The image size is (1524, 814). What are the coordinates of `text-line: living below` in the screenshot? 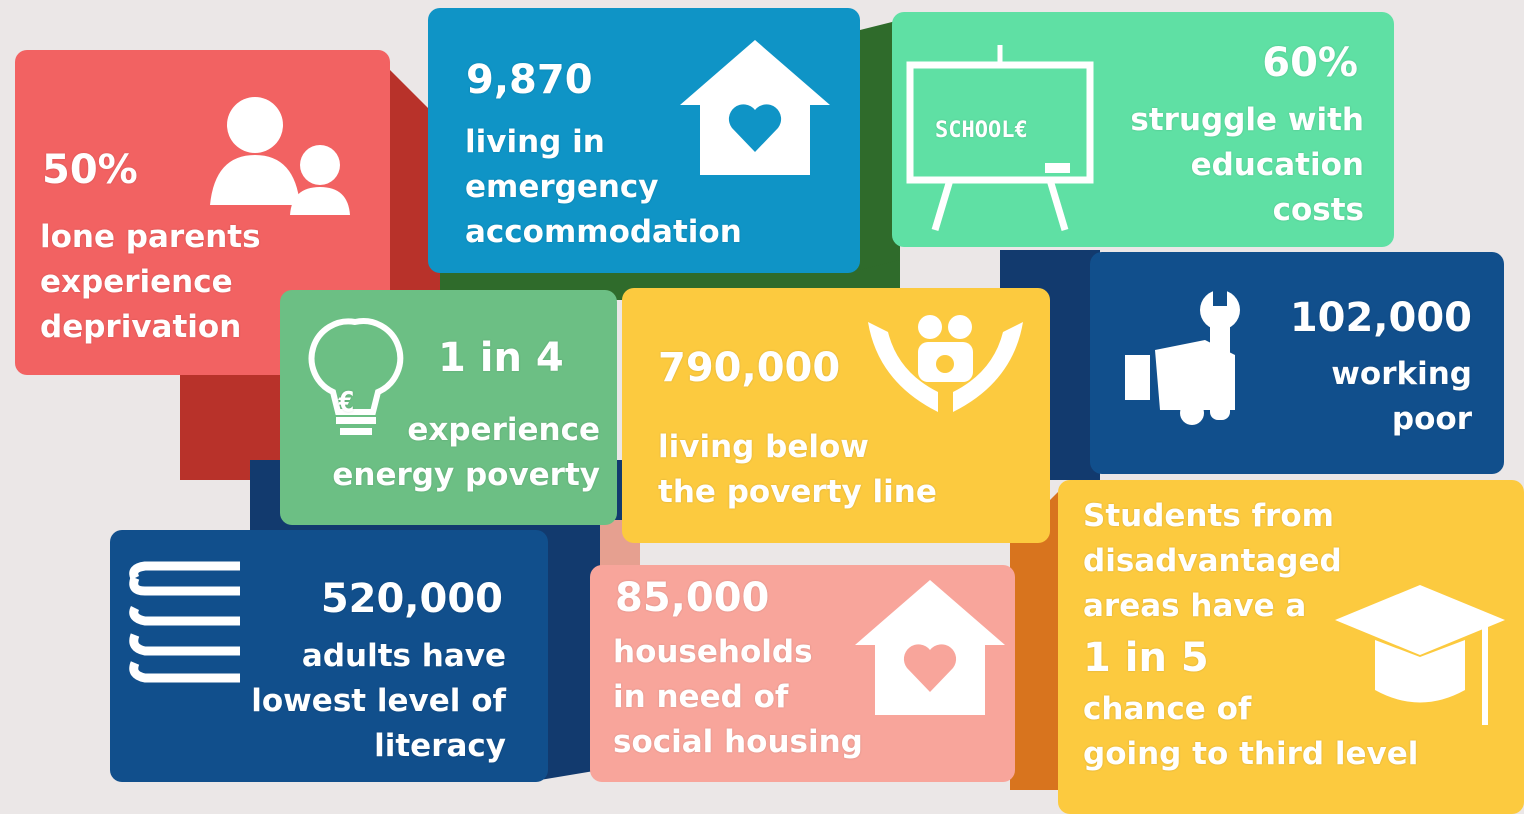 It's located at (763, 447).